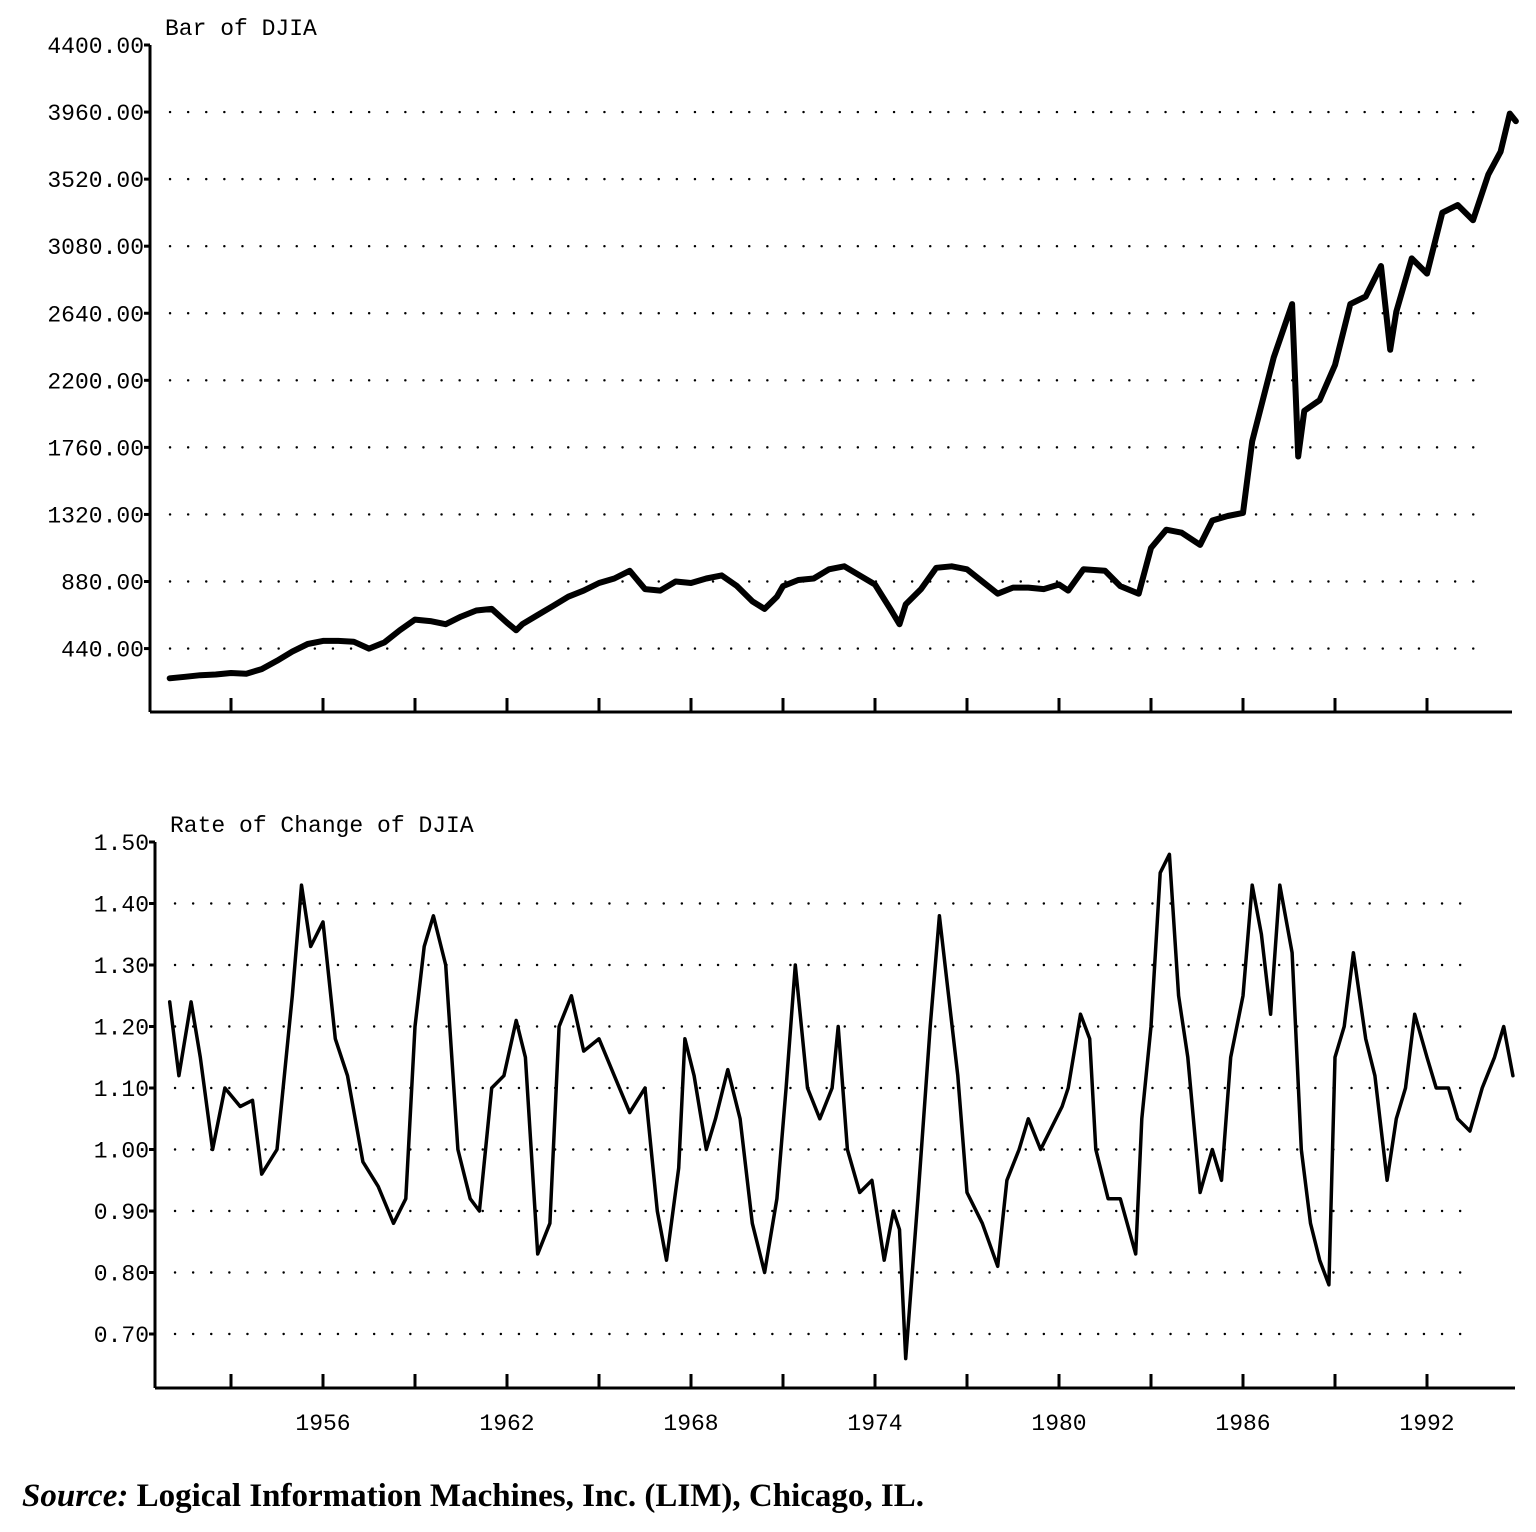 This screenshot has height=1532, width=1536. What do you see at coordinates (1426, 1424) in the screenshot?
I see `x-tick-label: 1992` at bounding box center [1426, 1424].